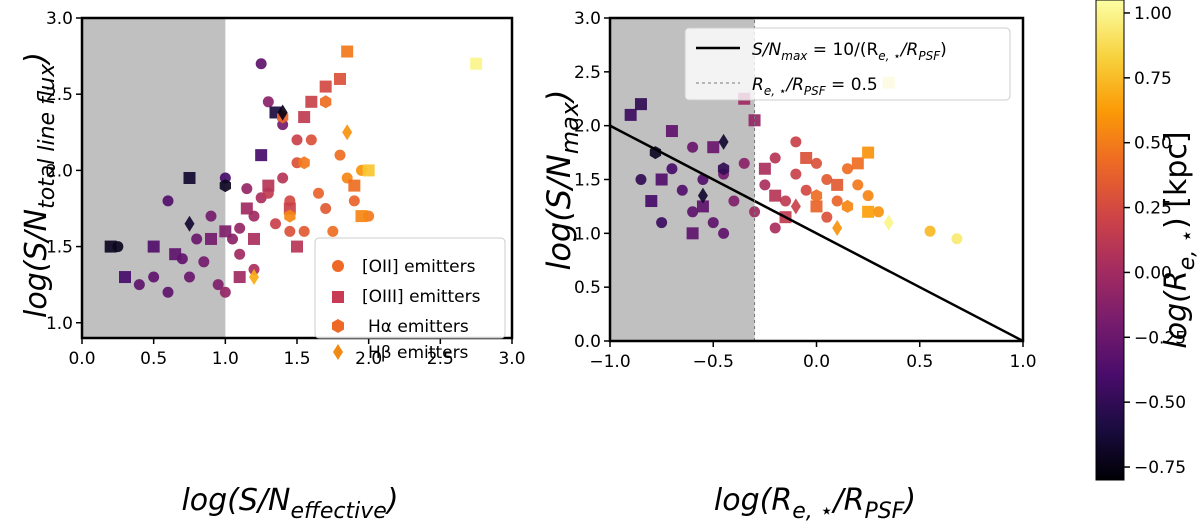 The height and width of the screenshot is (523, 1200). What do you see at coordinates (59, 19) in the screenshot?
I see `left-panel-y-tick-label: 3.0` at bounding box center [59, 19].